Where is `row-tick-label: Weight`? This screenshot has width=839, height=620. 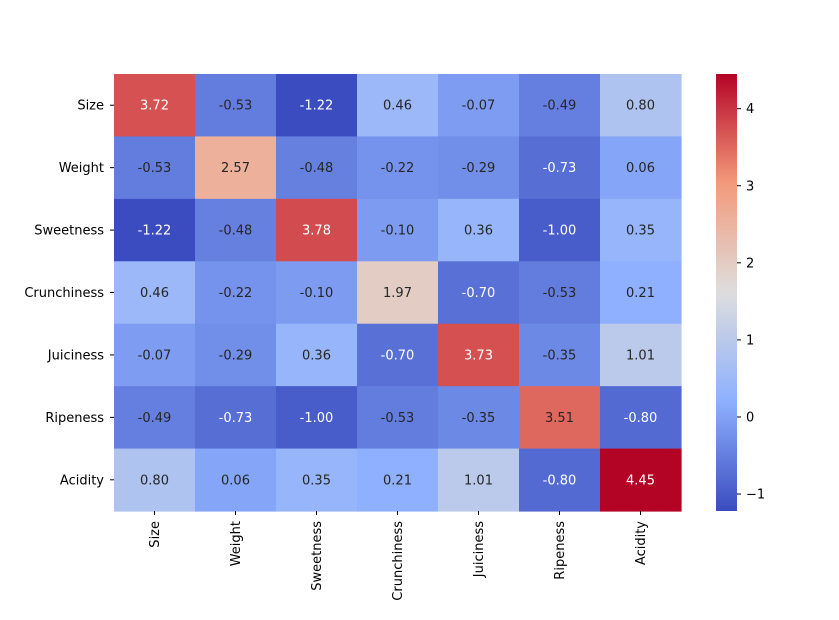 row-tick-label: Weight is located at coordinates (81, 168).